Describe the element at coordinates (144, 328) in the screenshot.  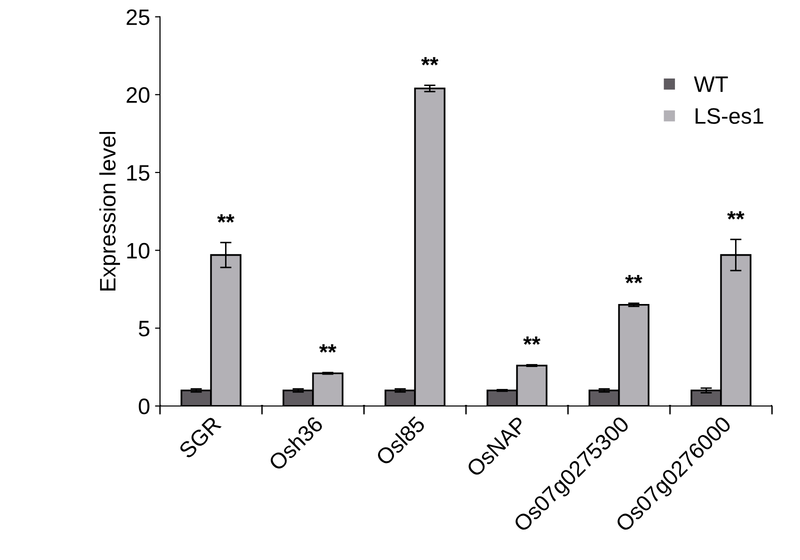
I see `y-tick-label: 5` at that location.